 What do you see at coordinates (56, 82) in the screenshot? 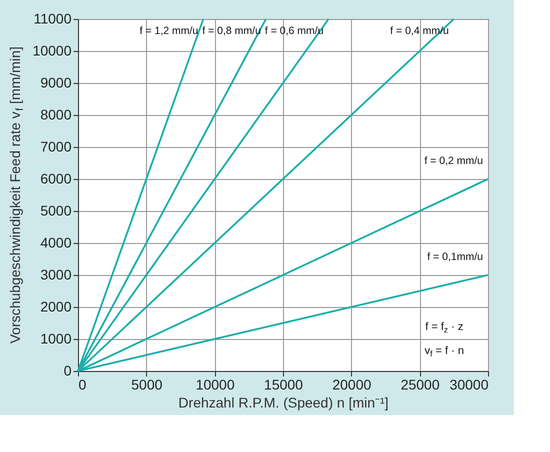
I see `y-tick-label: 9000` at bounding box center [56, 82].